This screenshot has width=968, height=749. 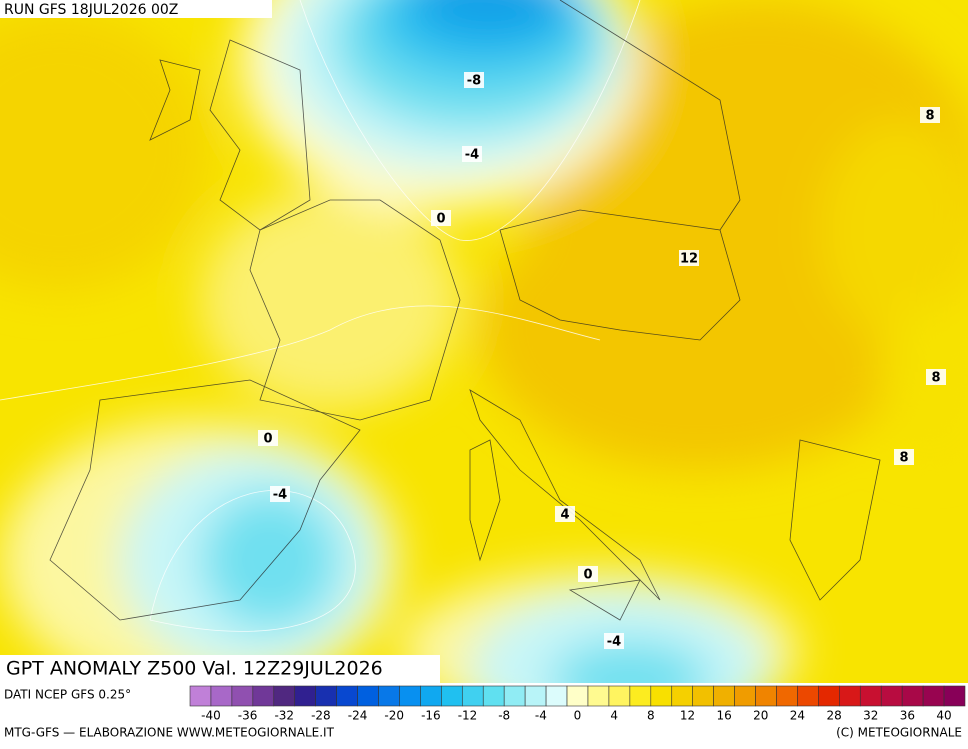 I want to click on colorbar-tick-label: -24, so click(x=358, y=716).